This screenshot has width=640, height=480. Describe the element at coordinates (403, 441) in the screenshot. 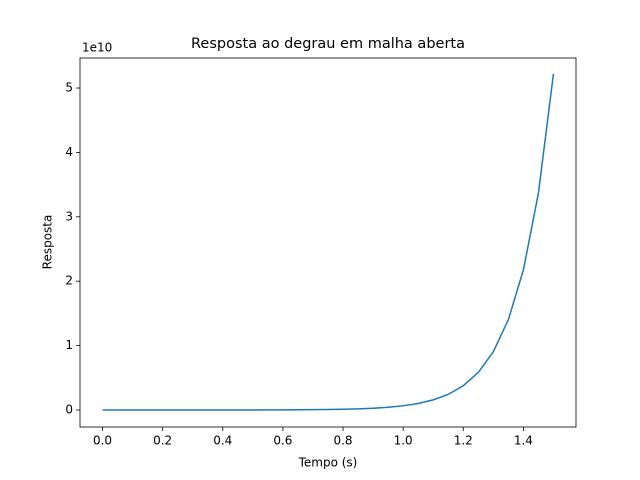

I see `x-tick-label: 1.0` at that location.